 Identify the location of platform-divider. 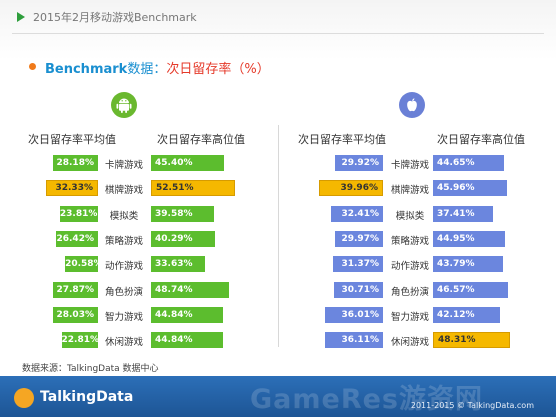
(278, 236).